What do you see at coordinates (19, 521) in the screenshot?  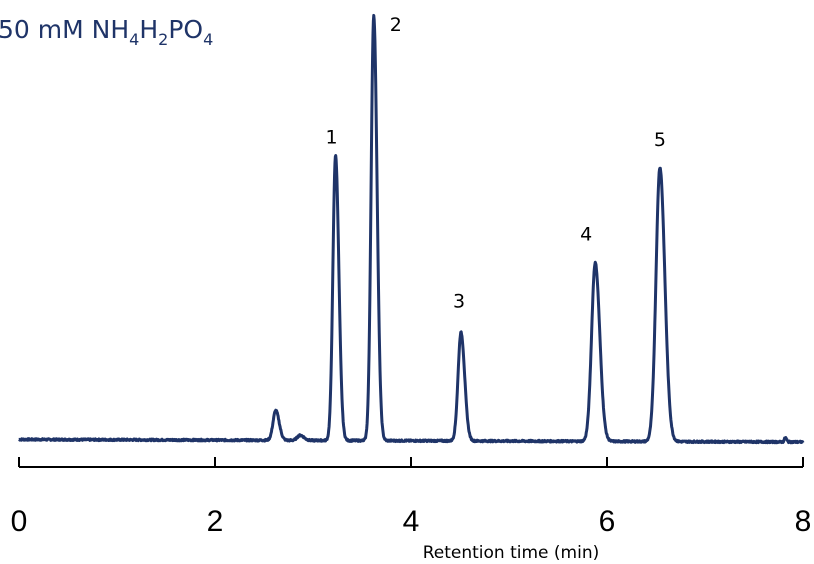 I see `x-tick-label-0: 0` at bounding box center [19, 521].